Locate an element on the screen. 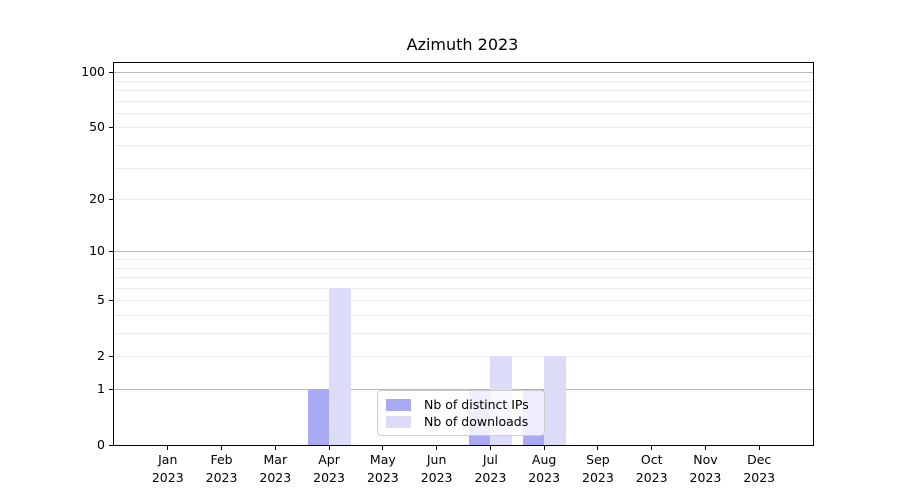 The width and height of the screenshot is (900, 500). y-tick-label: 20 is located at coordinates (97, 199).